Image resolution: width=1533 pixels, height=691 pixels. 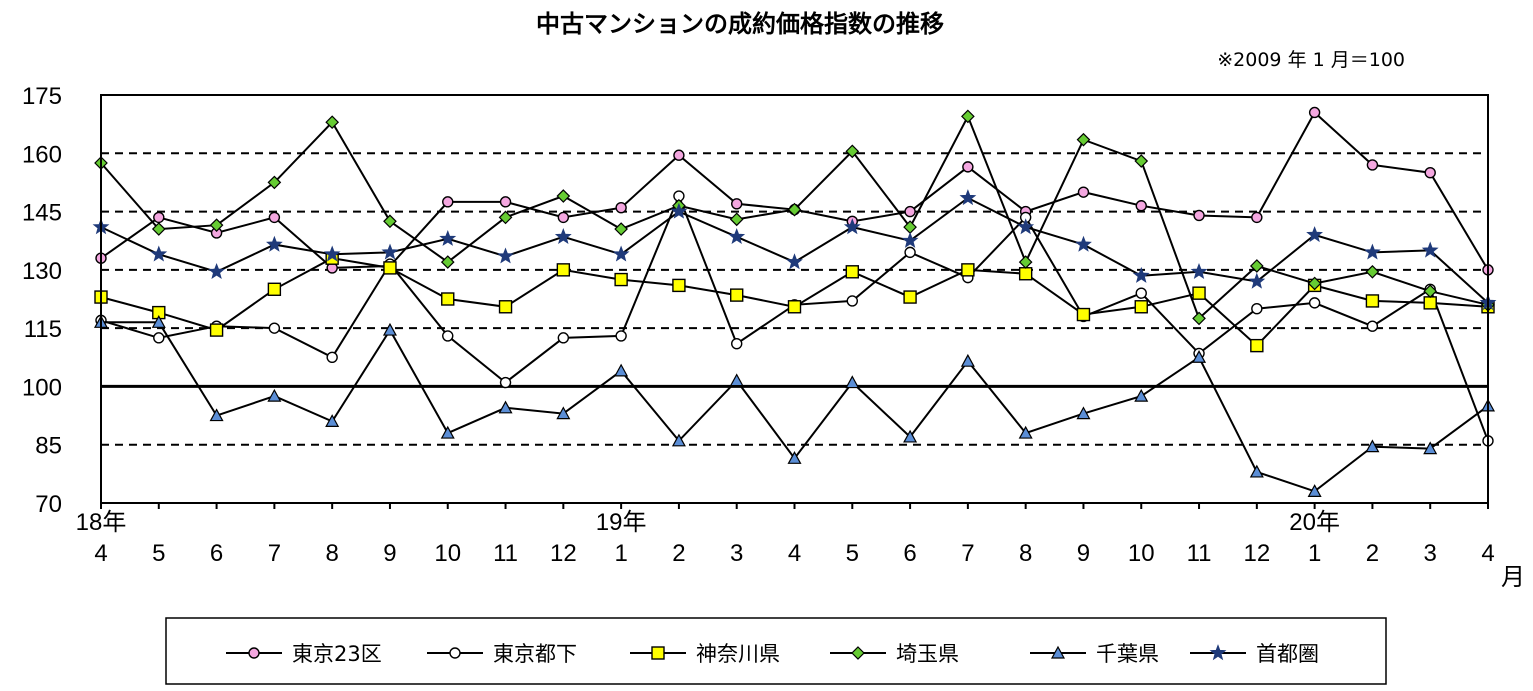 What do you see at coordinates (1314, 522) in the screenshot?
I see `year-label: 20年` at bounding box center [1314, 522].